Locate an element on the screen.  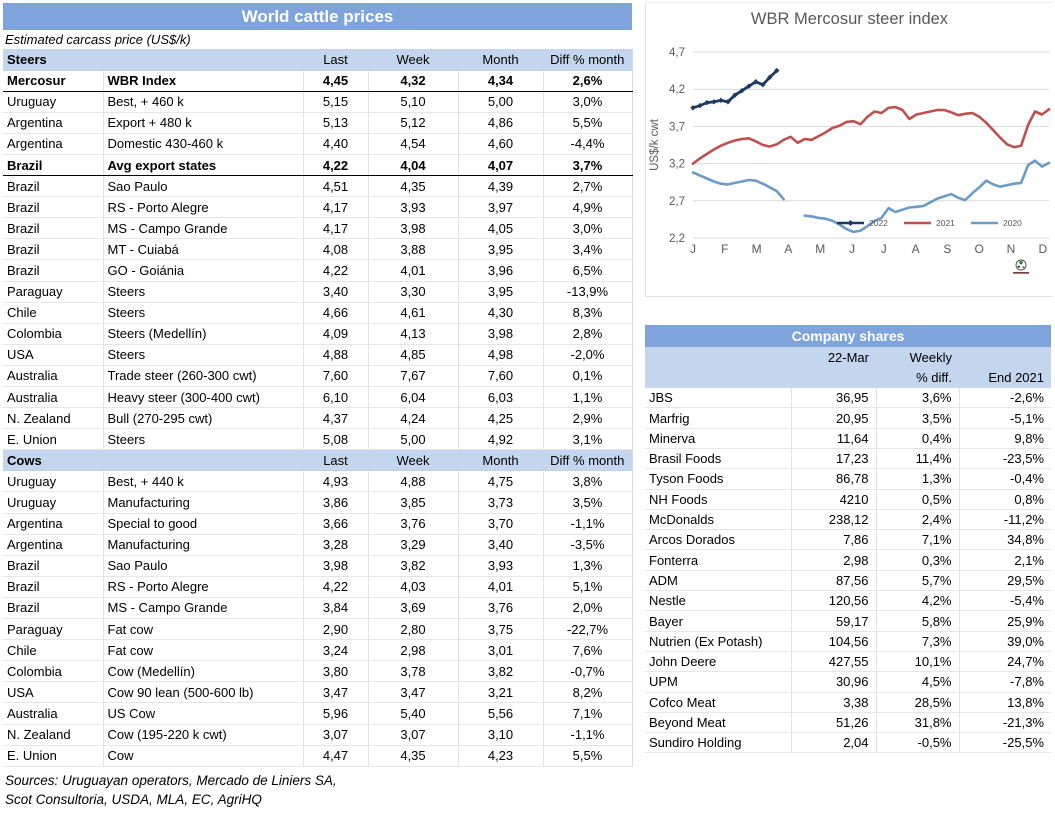
shares-column-header is located at coordinates (833, 377).